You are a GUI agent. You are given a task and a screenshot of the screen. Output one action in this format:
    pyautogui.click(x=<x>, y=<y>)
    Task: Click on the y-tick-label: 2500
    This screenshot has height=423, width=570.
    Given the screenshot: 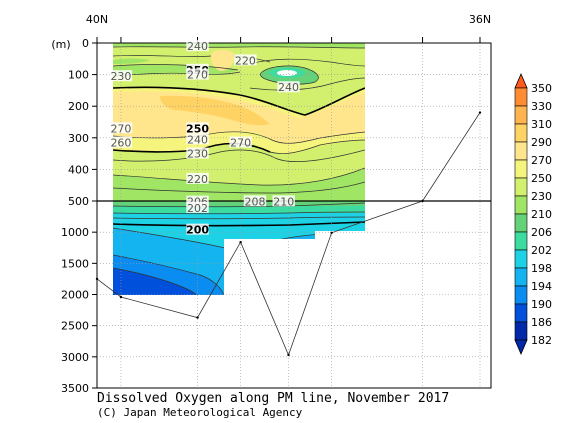 What is the action you would take?
    pyautogui.click(x=75, y=326)
    